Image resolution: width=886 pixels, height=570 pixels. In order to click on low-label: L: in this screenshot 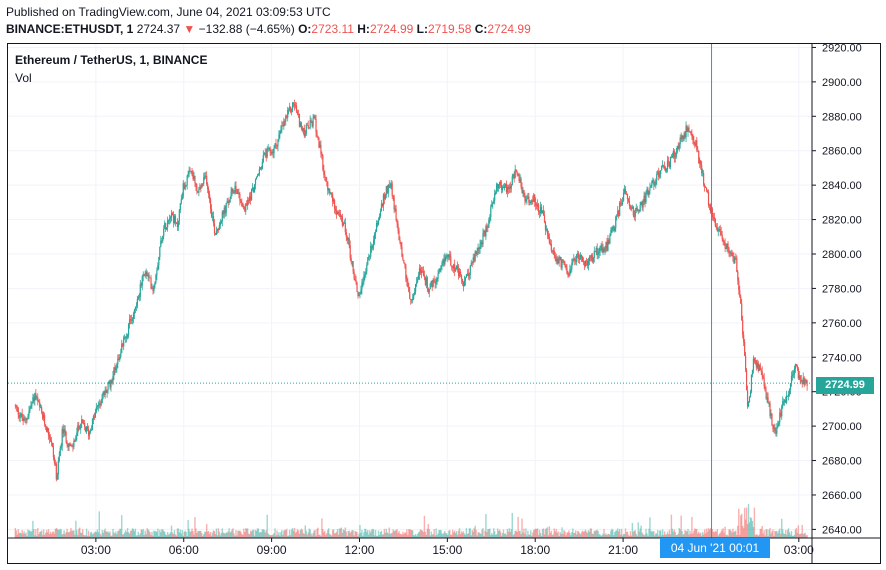, I will do `click(422, 29)`.